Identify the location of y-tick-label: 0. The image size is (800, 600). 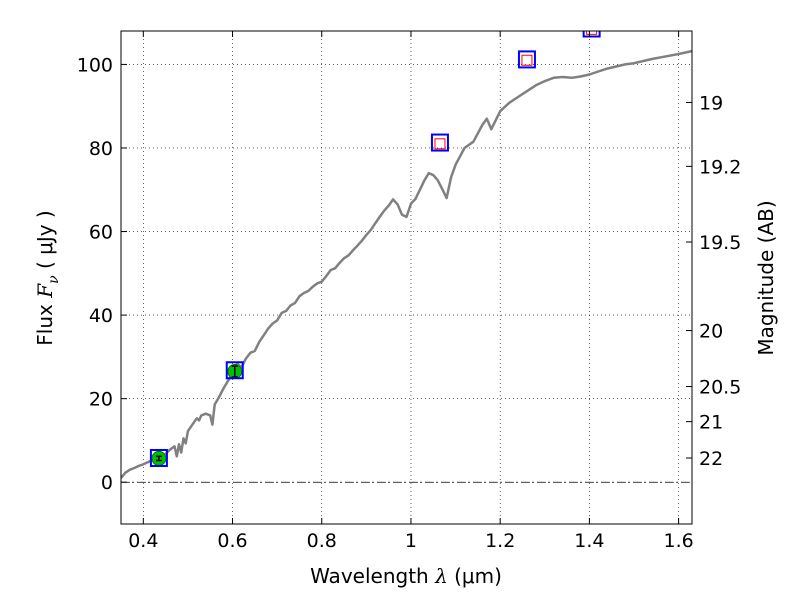
(107, 483).